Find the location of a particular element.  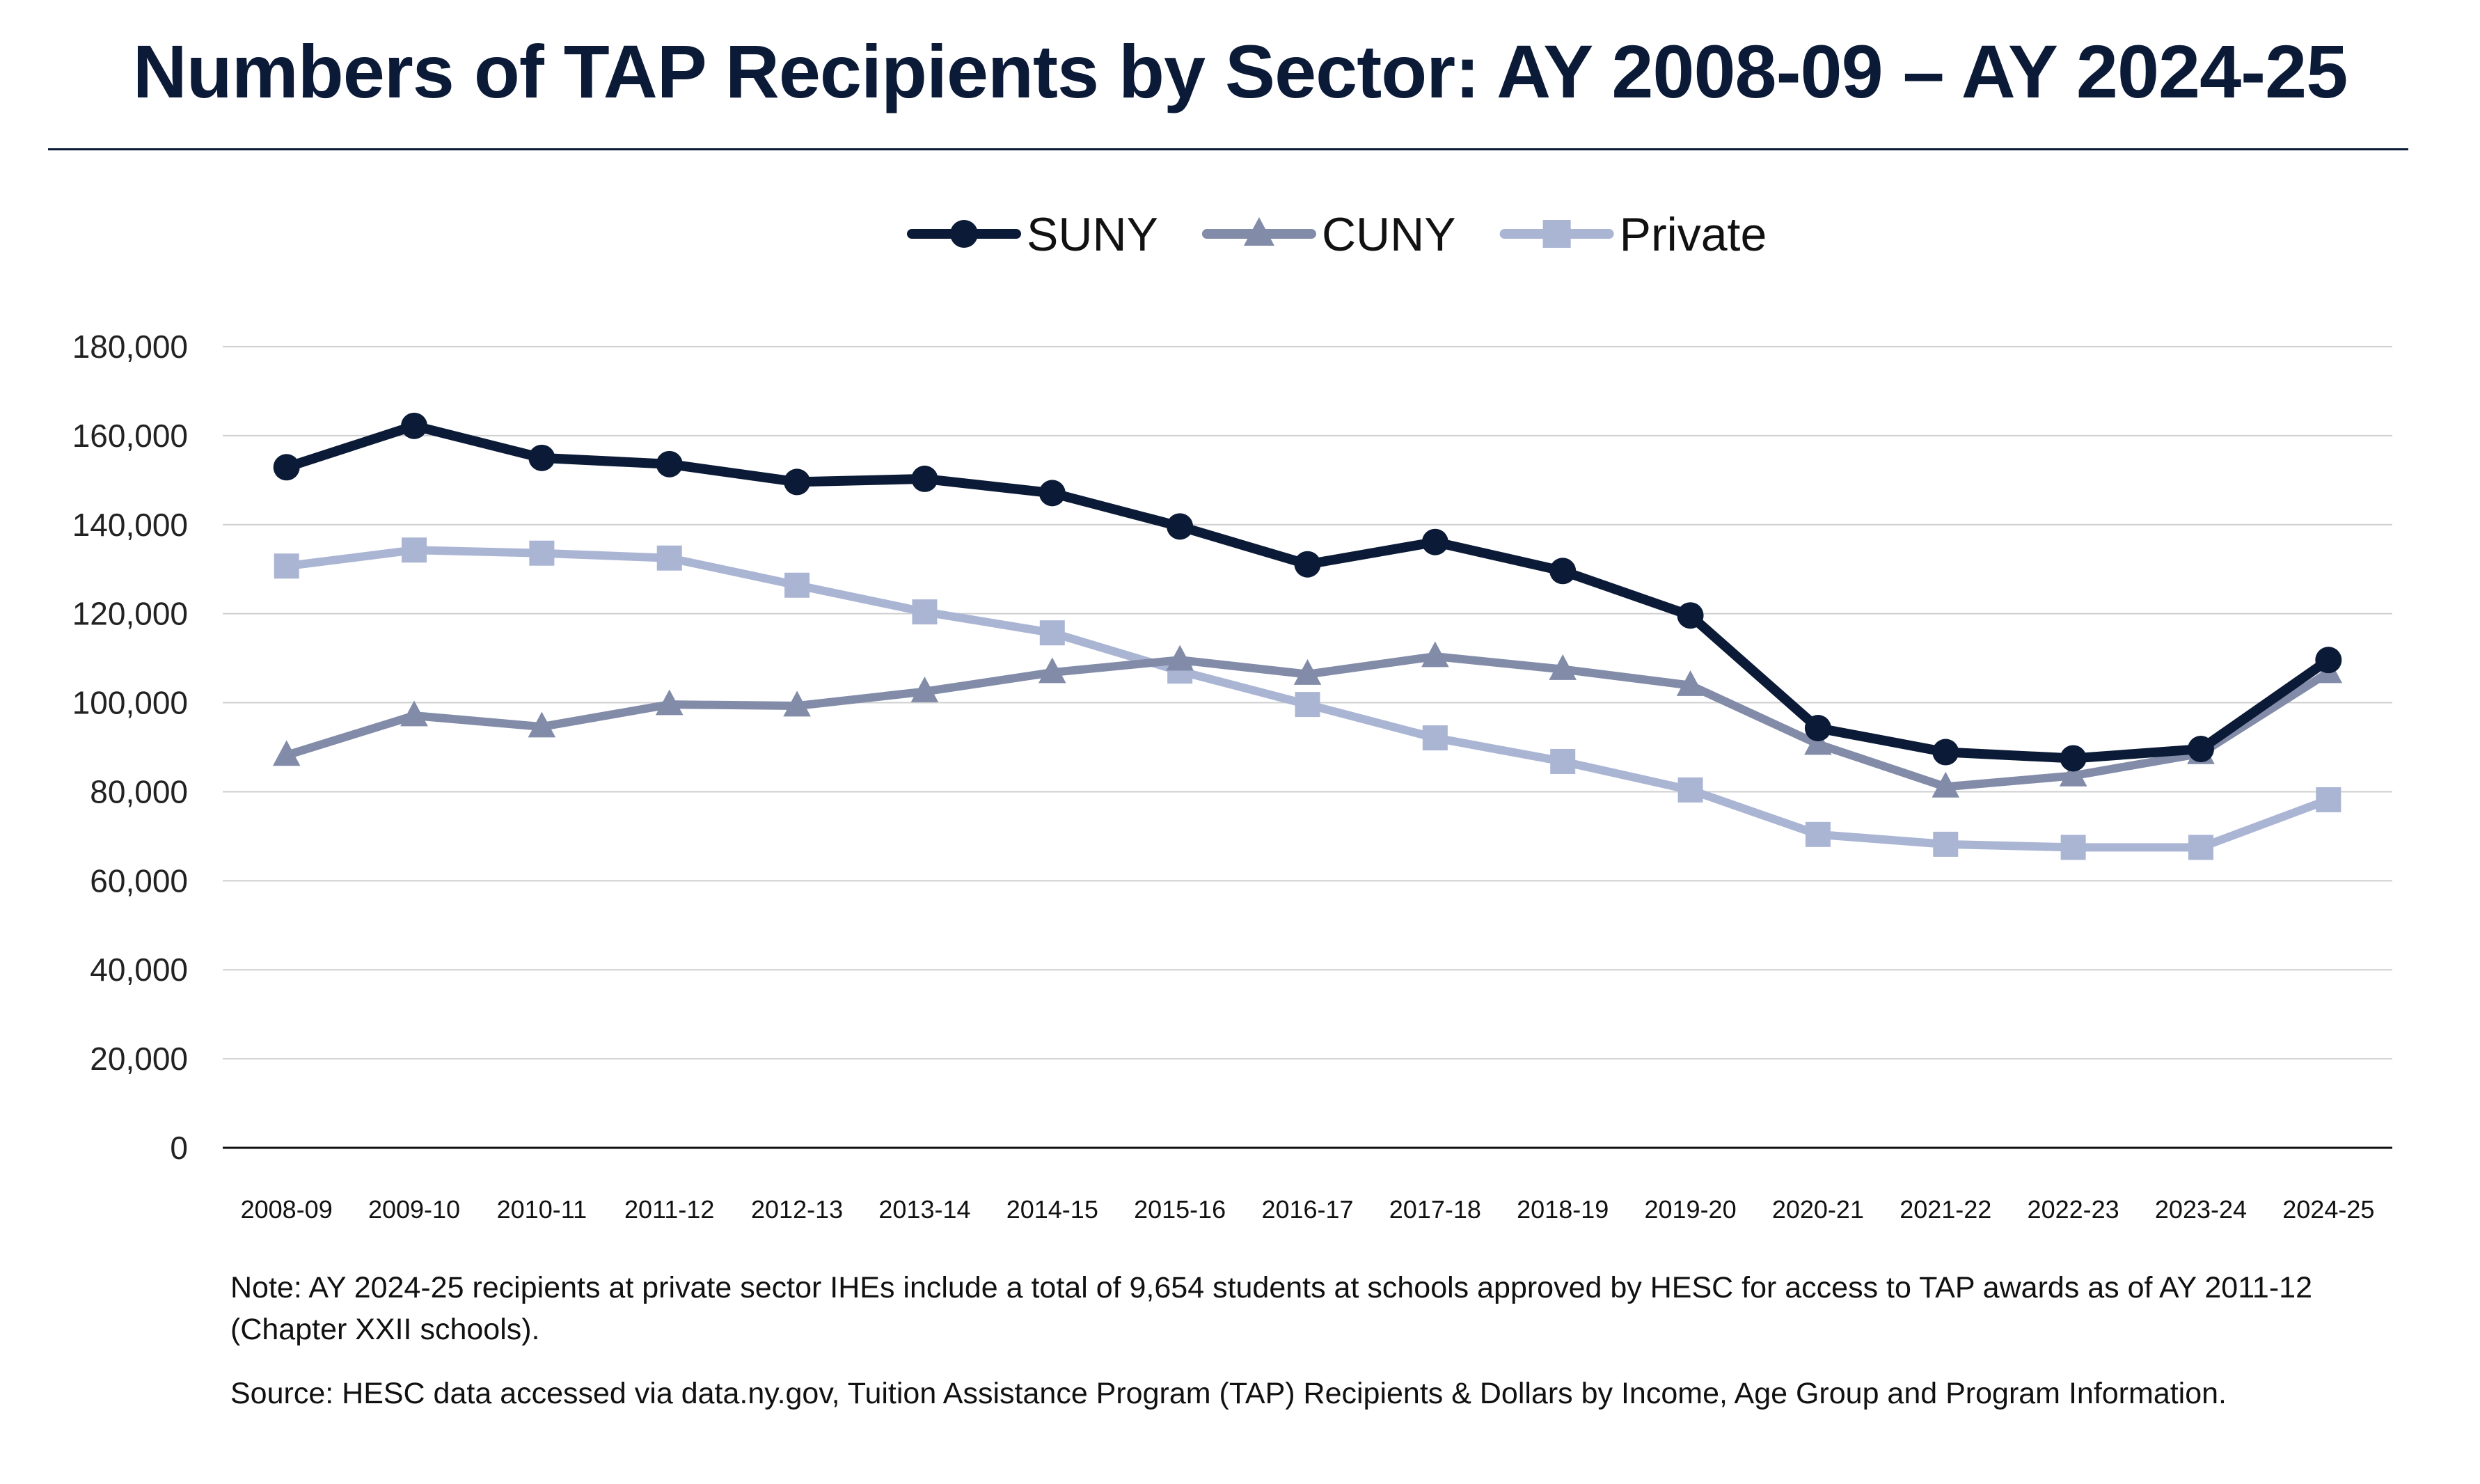

x-tick-label: 2016-17 is located at coordinates (1307, 1209).